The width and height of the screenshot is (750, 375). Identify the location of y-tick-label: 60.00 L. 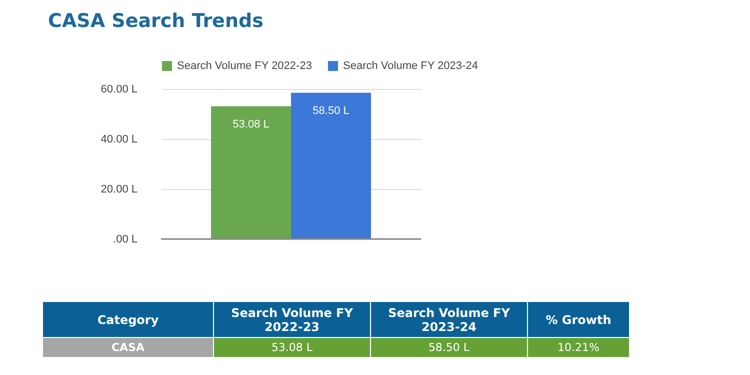
(119, 90).